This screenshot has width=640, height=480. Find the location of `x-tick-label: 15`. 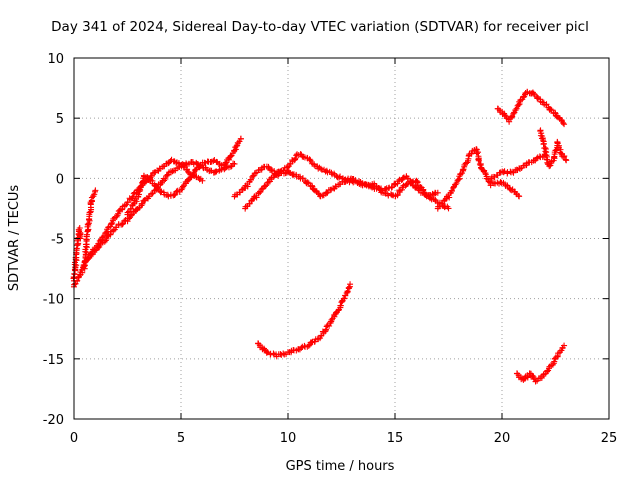

x-tick-label: 15 is located at coordinates (395, 438).